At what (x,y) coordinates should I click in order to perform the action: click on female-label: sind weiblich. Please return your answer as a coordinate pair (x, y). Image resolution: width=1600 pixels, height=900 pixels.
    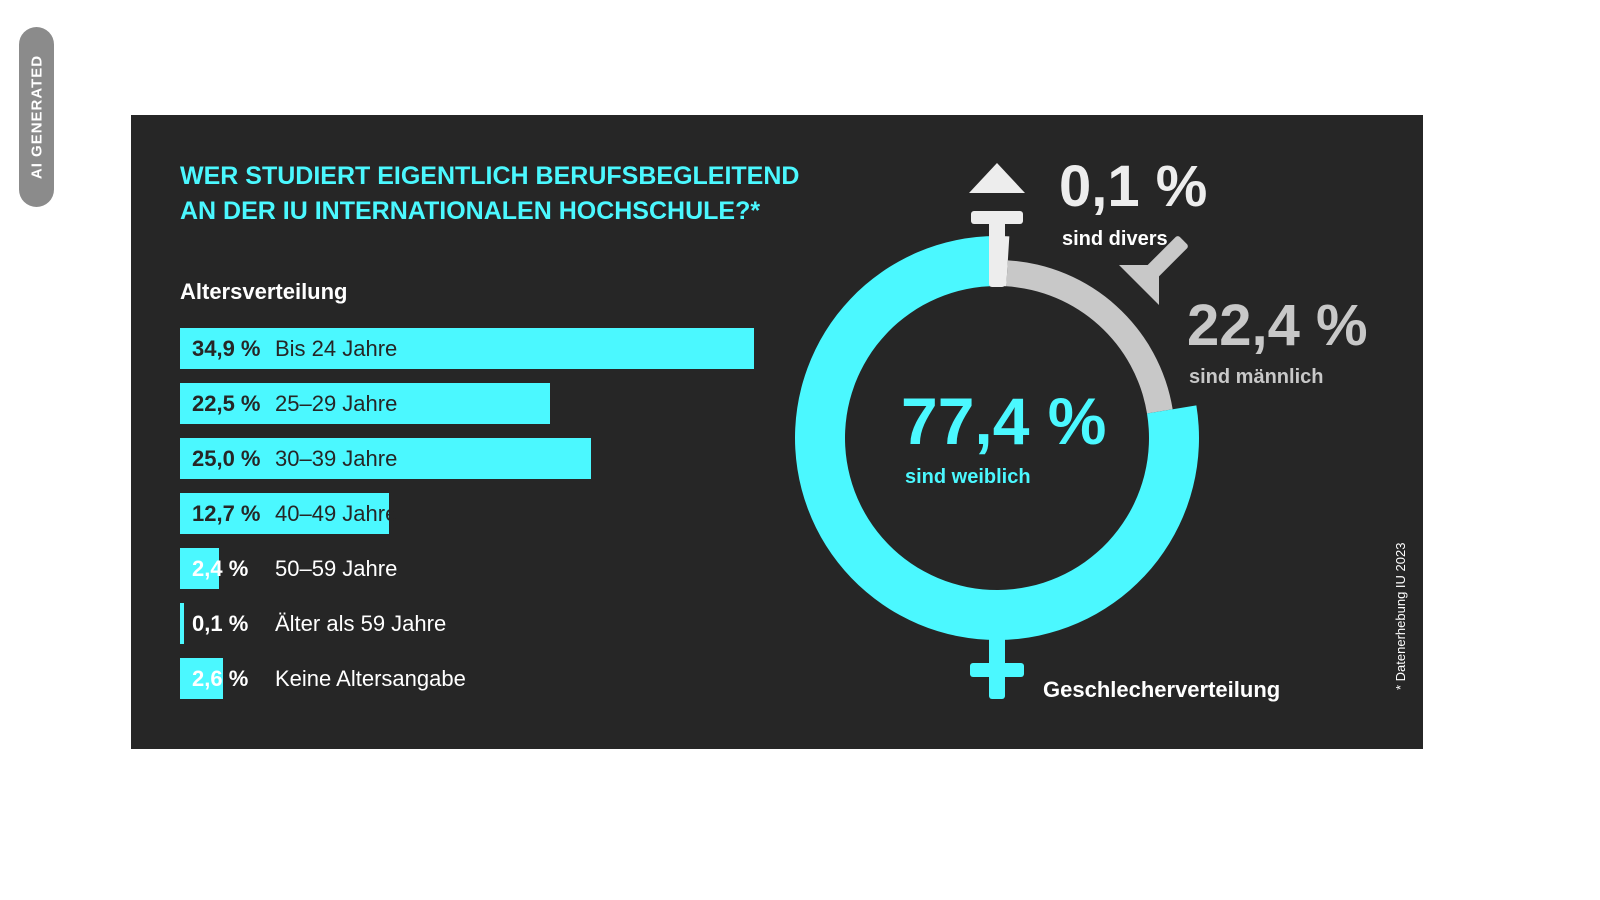
    Looking at the image, I should click on (968, 477).